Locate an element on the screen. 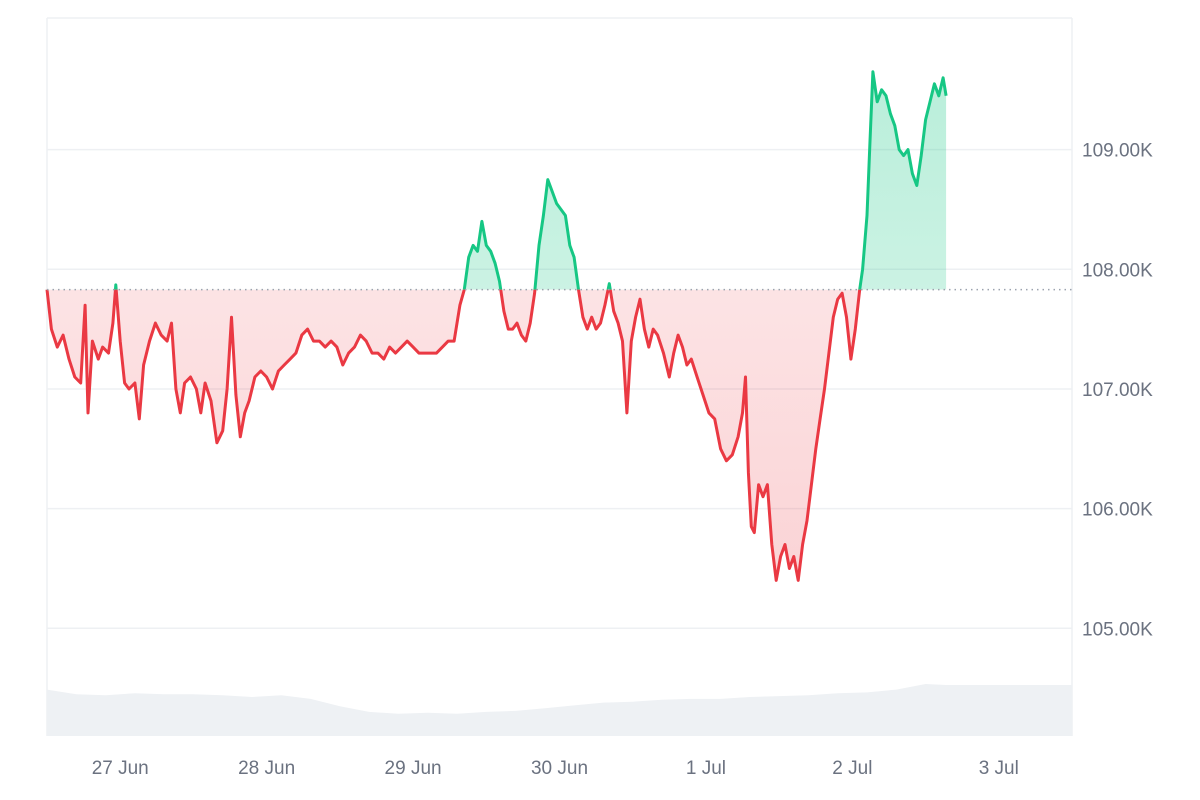 Image resolution: width=1200 pixels, height=800 pixels. y-tick-label: 107.00K is located at coordinates (1117, 390).